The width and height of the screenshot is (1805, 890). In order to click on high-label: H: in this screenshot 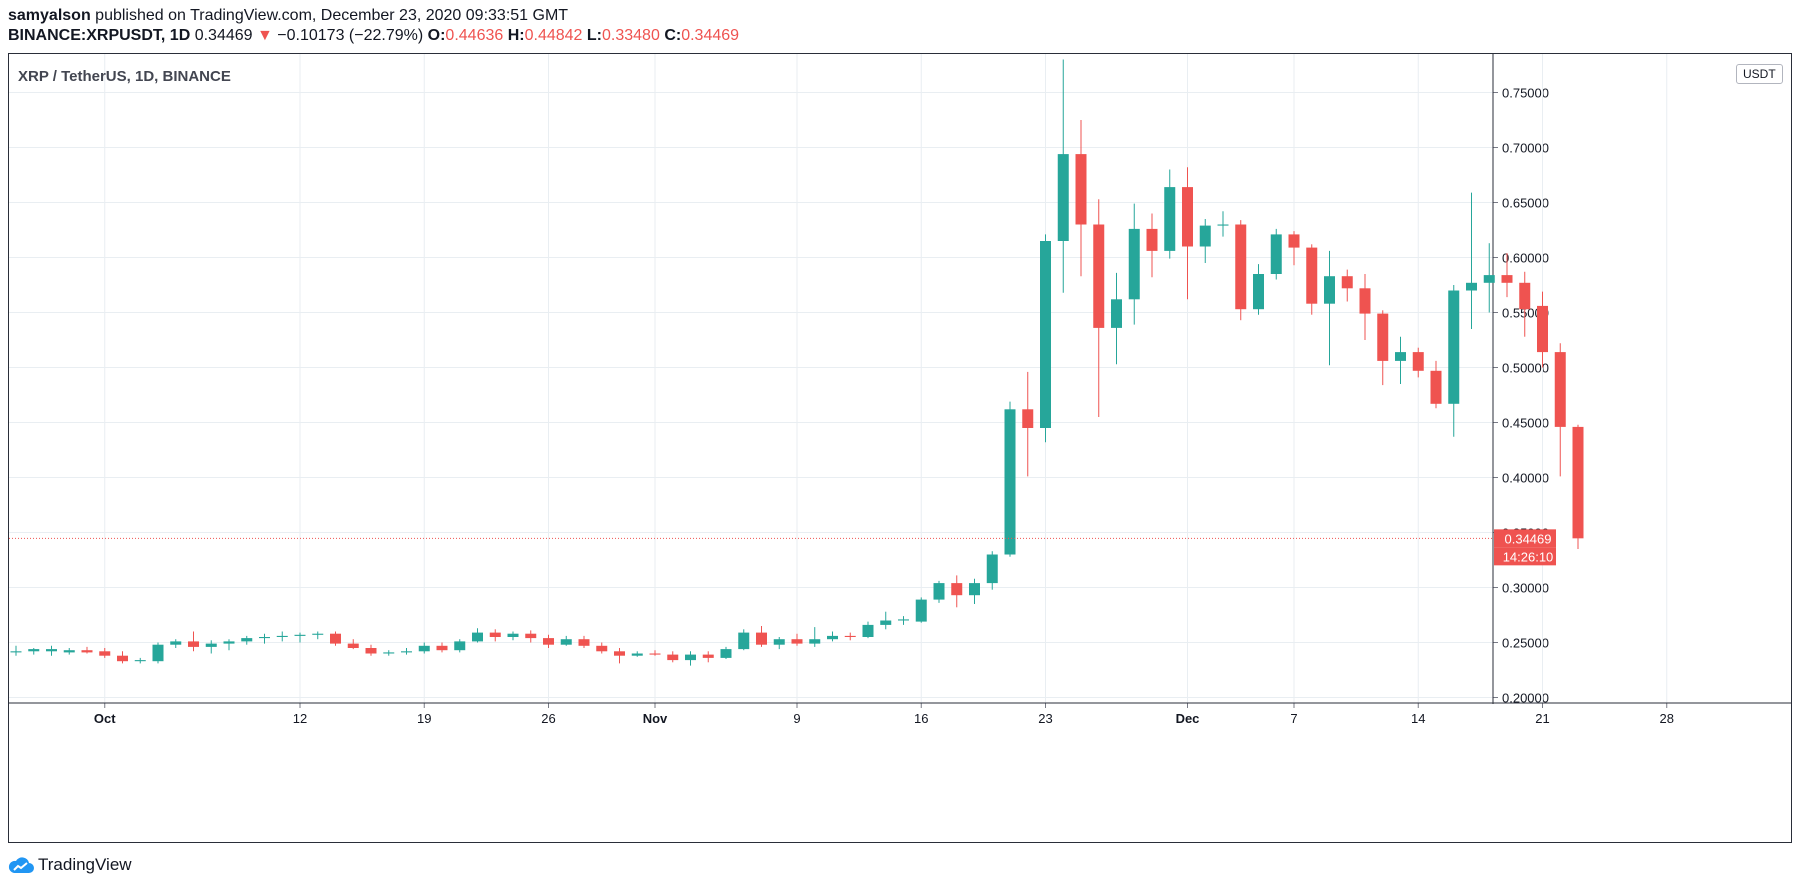, I will do `click(516, 35)`.